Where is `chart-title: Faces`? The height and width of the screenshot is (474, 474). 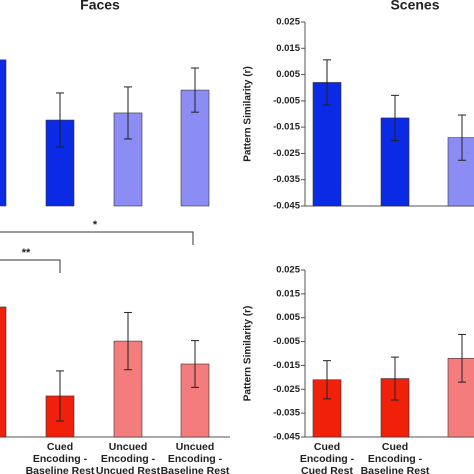 chart-title: Faces is located at coordinates (100, 6).